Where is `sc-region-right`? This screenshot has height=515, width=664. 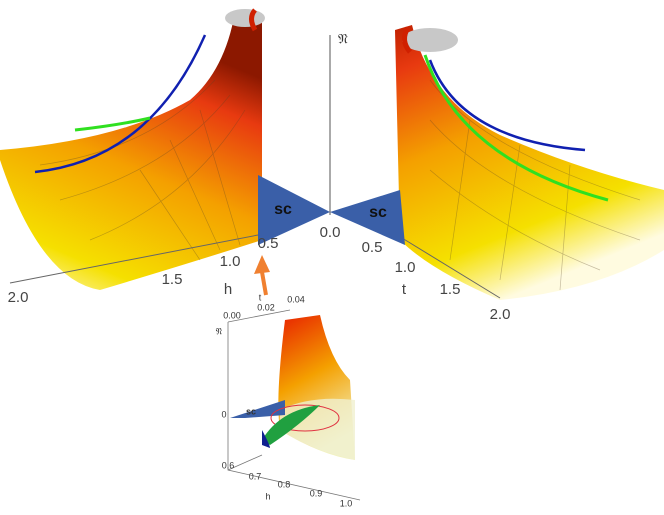
sc-region-right is located at coordinates (367, 217).